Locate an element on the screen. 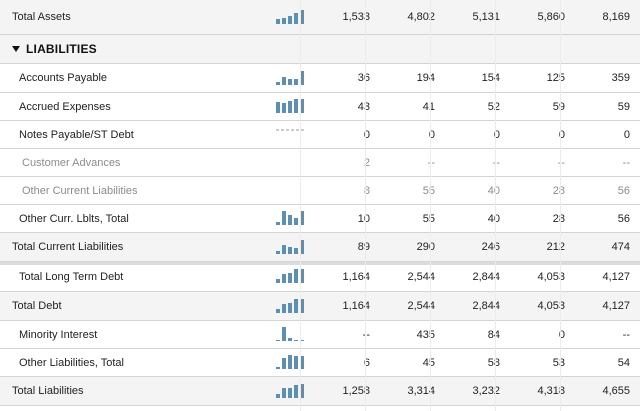  row-customer-advances: Customer Advances 2 -- -- -- -- is located at coordinates (320, 163).